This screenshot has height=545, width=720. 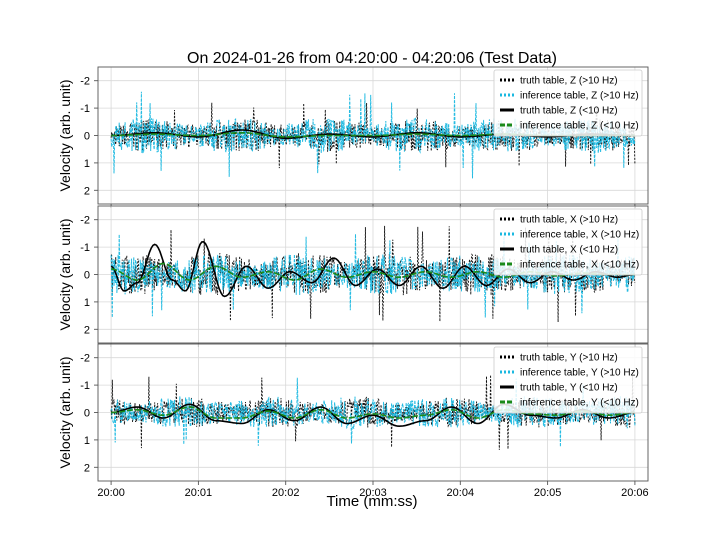 What do you see at coordinates (371, 501) in the screenshot?
I see `x-axis-label: Time (mm:ss)` at bounding box center [371, 501].